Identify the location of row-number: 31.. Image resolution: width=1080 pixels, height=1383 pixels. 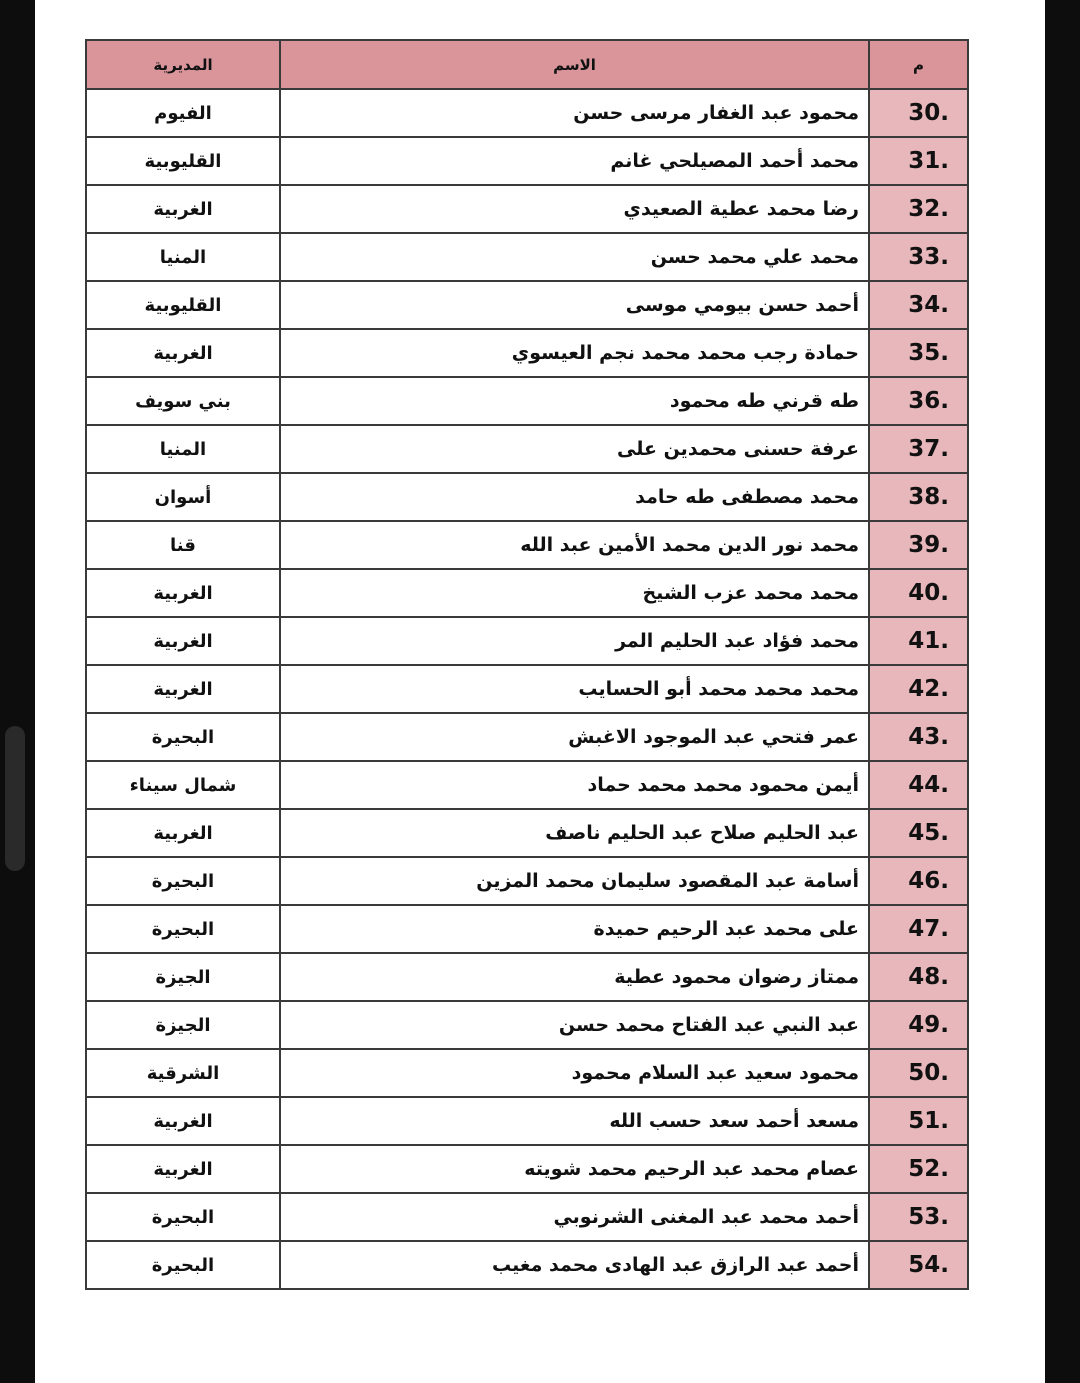
(918, 161).